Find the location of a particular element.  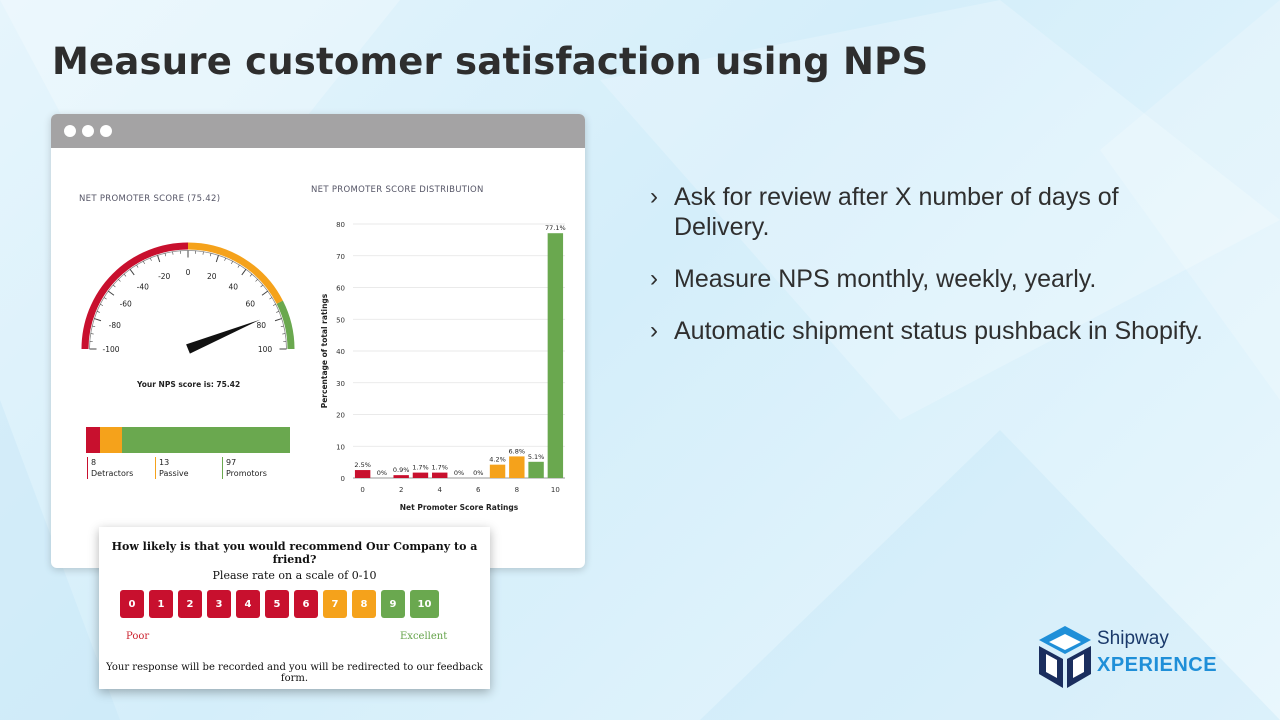

y-tick-label: 30 is located at coordinates (340, 384).